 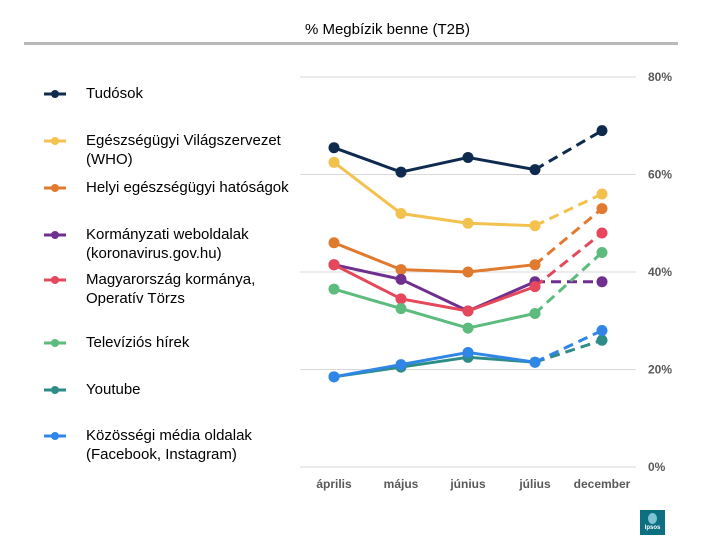 I want to click on logo-mark, so click(x=652, y=518).